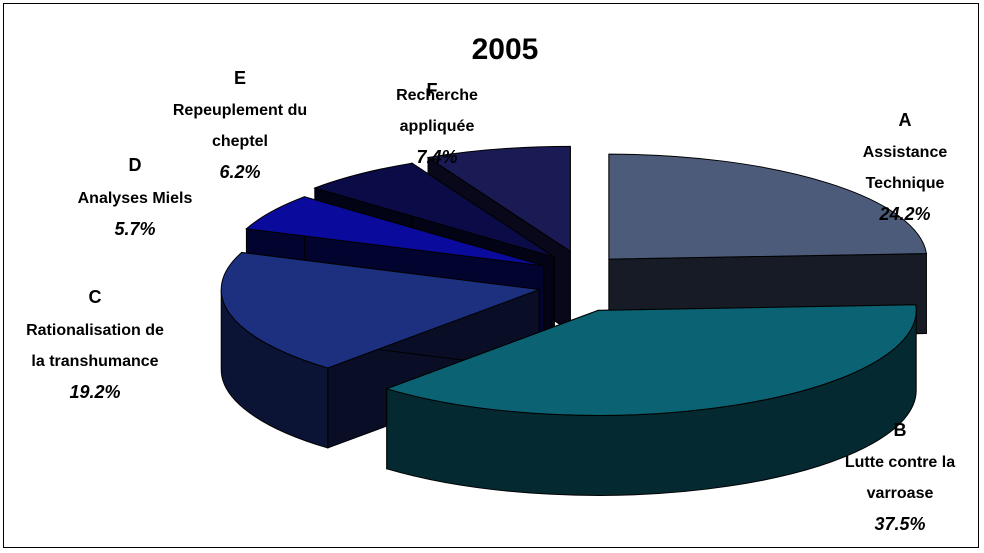  I want to click on slice-label: Rationalisation de la transhumance 19.2%, so click(95, 361).